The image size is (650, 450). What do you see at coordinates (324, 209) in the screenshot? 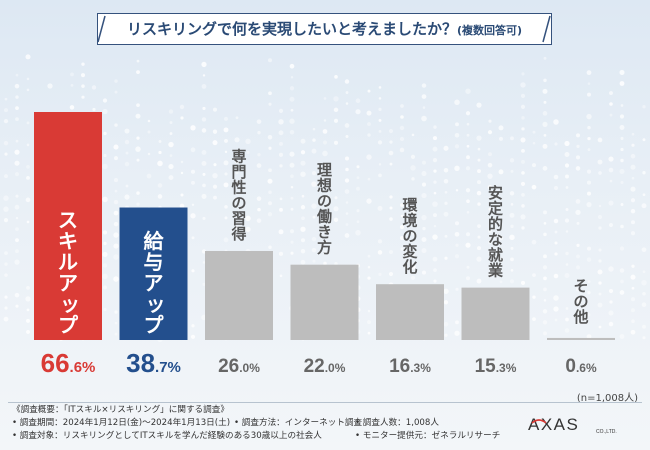
I see `category-label-4: 理想の働き方` at bounding box center [324, 209].